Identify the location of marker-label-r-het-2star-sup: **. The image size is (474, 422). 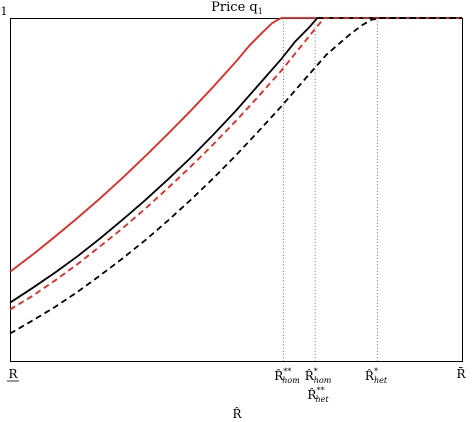
(320, 390).